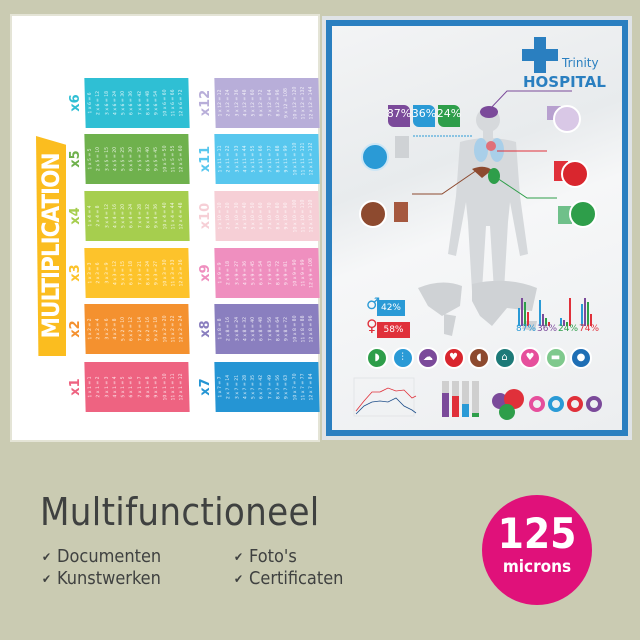  Describe the element at coordinates (295, 216) in the screenshot. I see `table-line: 10 x 10 = 100` at that location.